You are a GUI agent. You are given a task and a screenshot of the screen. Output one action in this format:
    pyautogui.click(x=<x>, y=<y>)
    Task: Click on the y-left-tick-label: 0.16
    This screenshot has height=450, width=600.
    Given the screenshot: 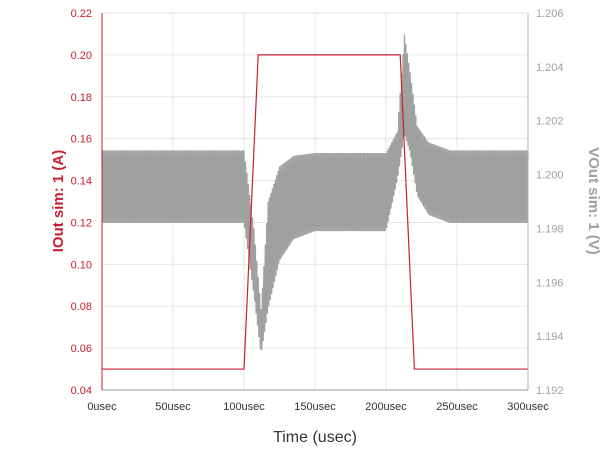 What is the action you would take?
    pyautogui.click(x=81, y=140)
    